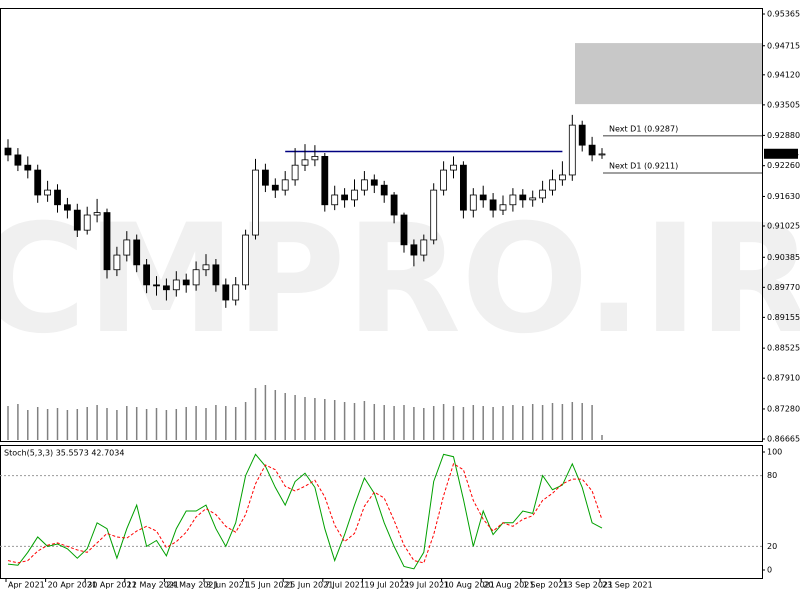 This screenshot has width=800, height=600. What do you see at coordinates (783, 165) in the screenshot?
I see `y-tick-label: 0.92260` at bounding box center [783, 165].